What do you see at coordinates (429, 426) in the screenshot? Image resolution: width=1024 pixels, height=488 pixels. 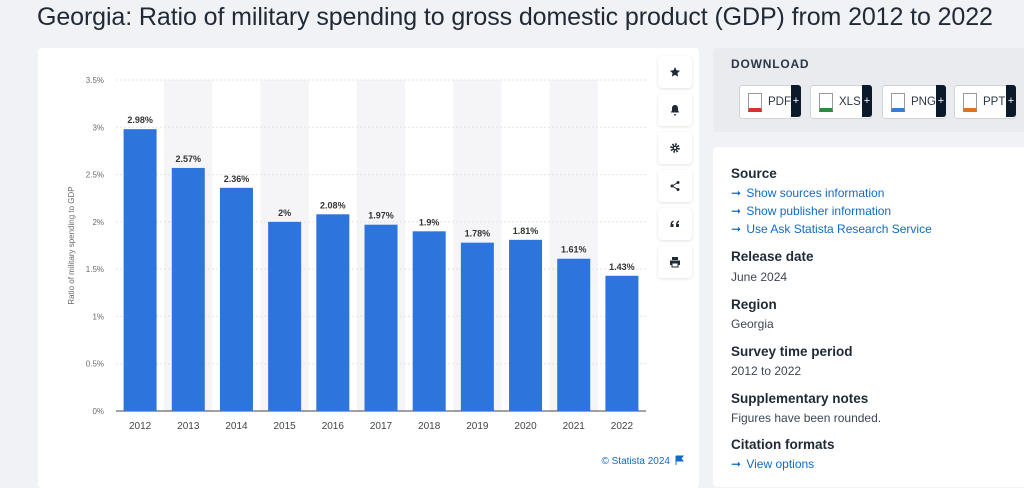 I see `x-tick-label-2018: 2018` at bounding box center [429, 426].